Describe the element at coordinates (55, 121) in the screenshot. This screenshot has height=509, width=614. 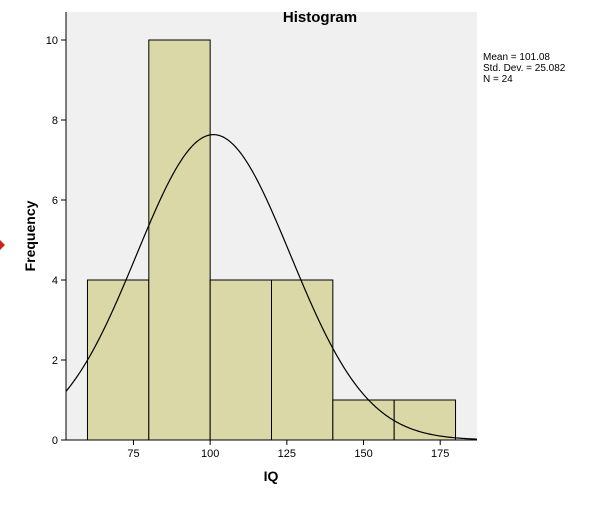
I see `y-tick-label: 8` at that location.